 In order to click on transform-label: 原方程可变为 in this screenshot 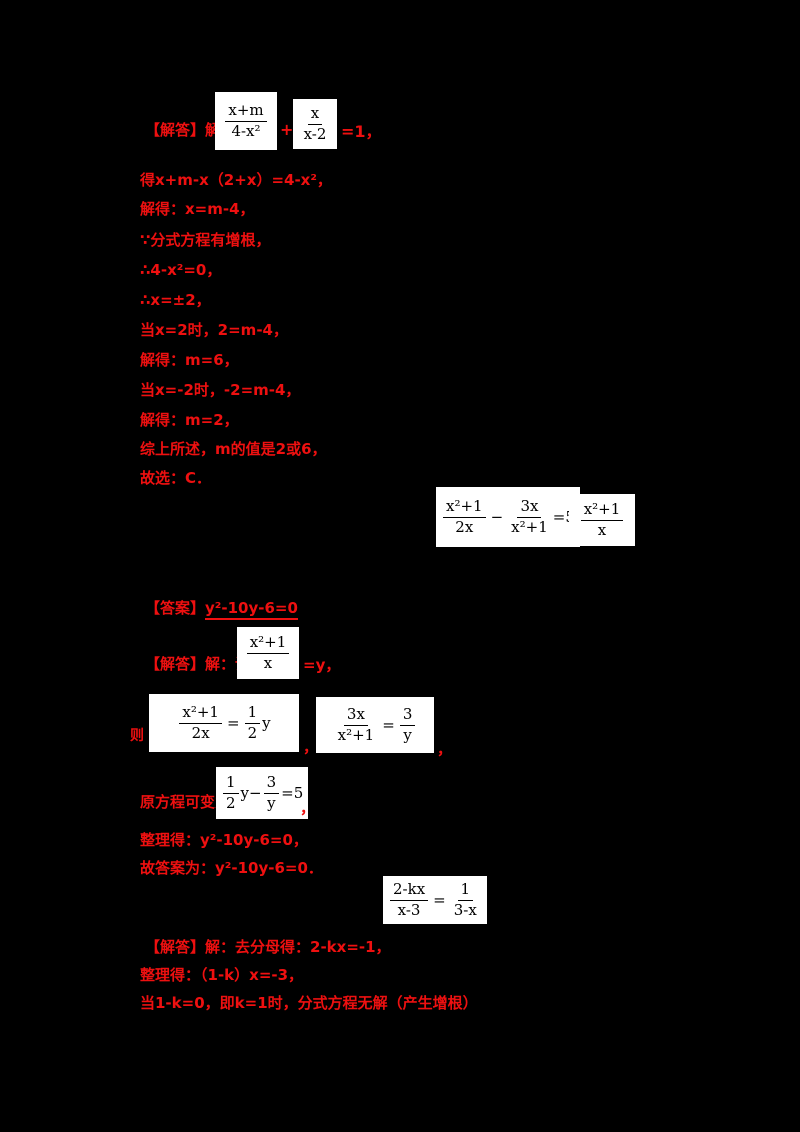, I will do `click(185, 802)`.